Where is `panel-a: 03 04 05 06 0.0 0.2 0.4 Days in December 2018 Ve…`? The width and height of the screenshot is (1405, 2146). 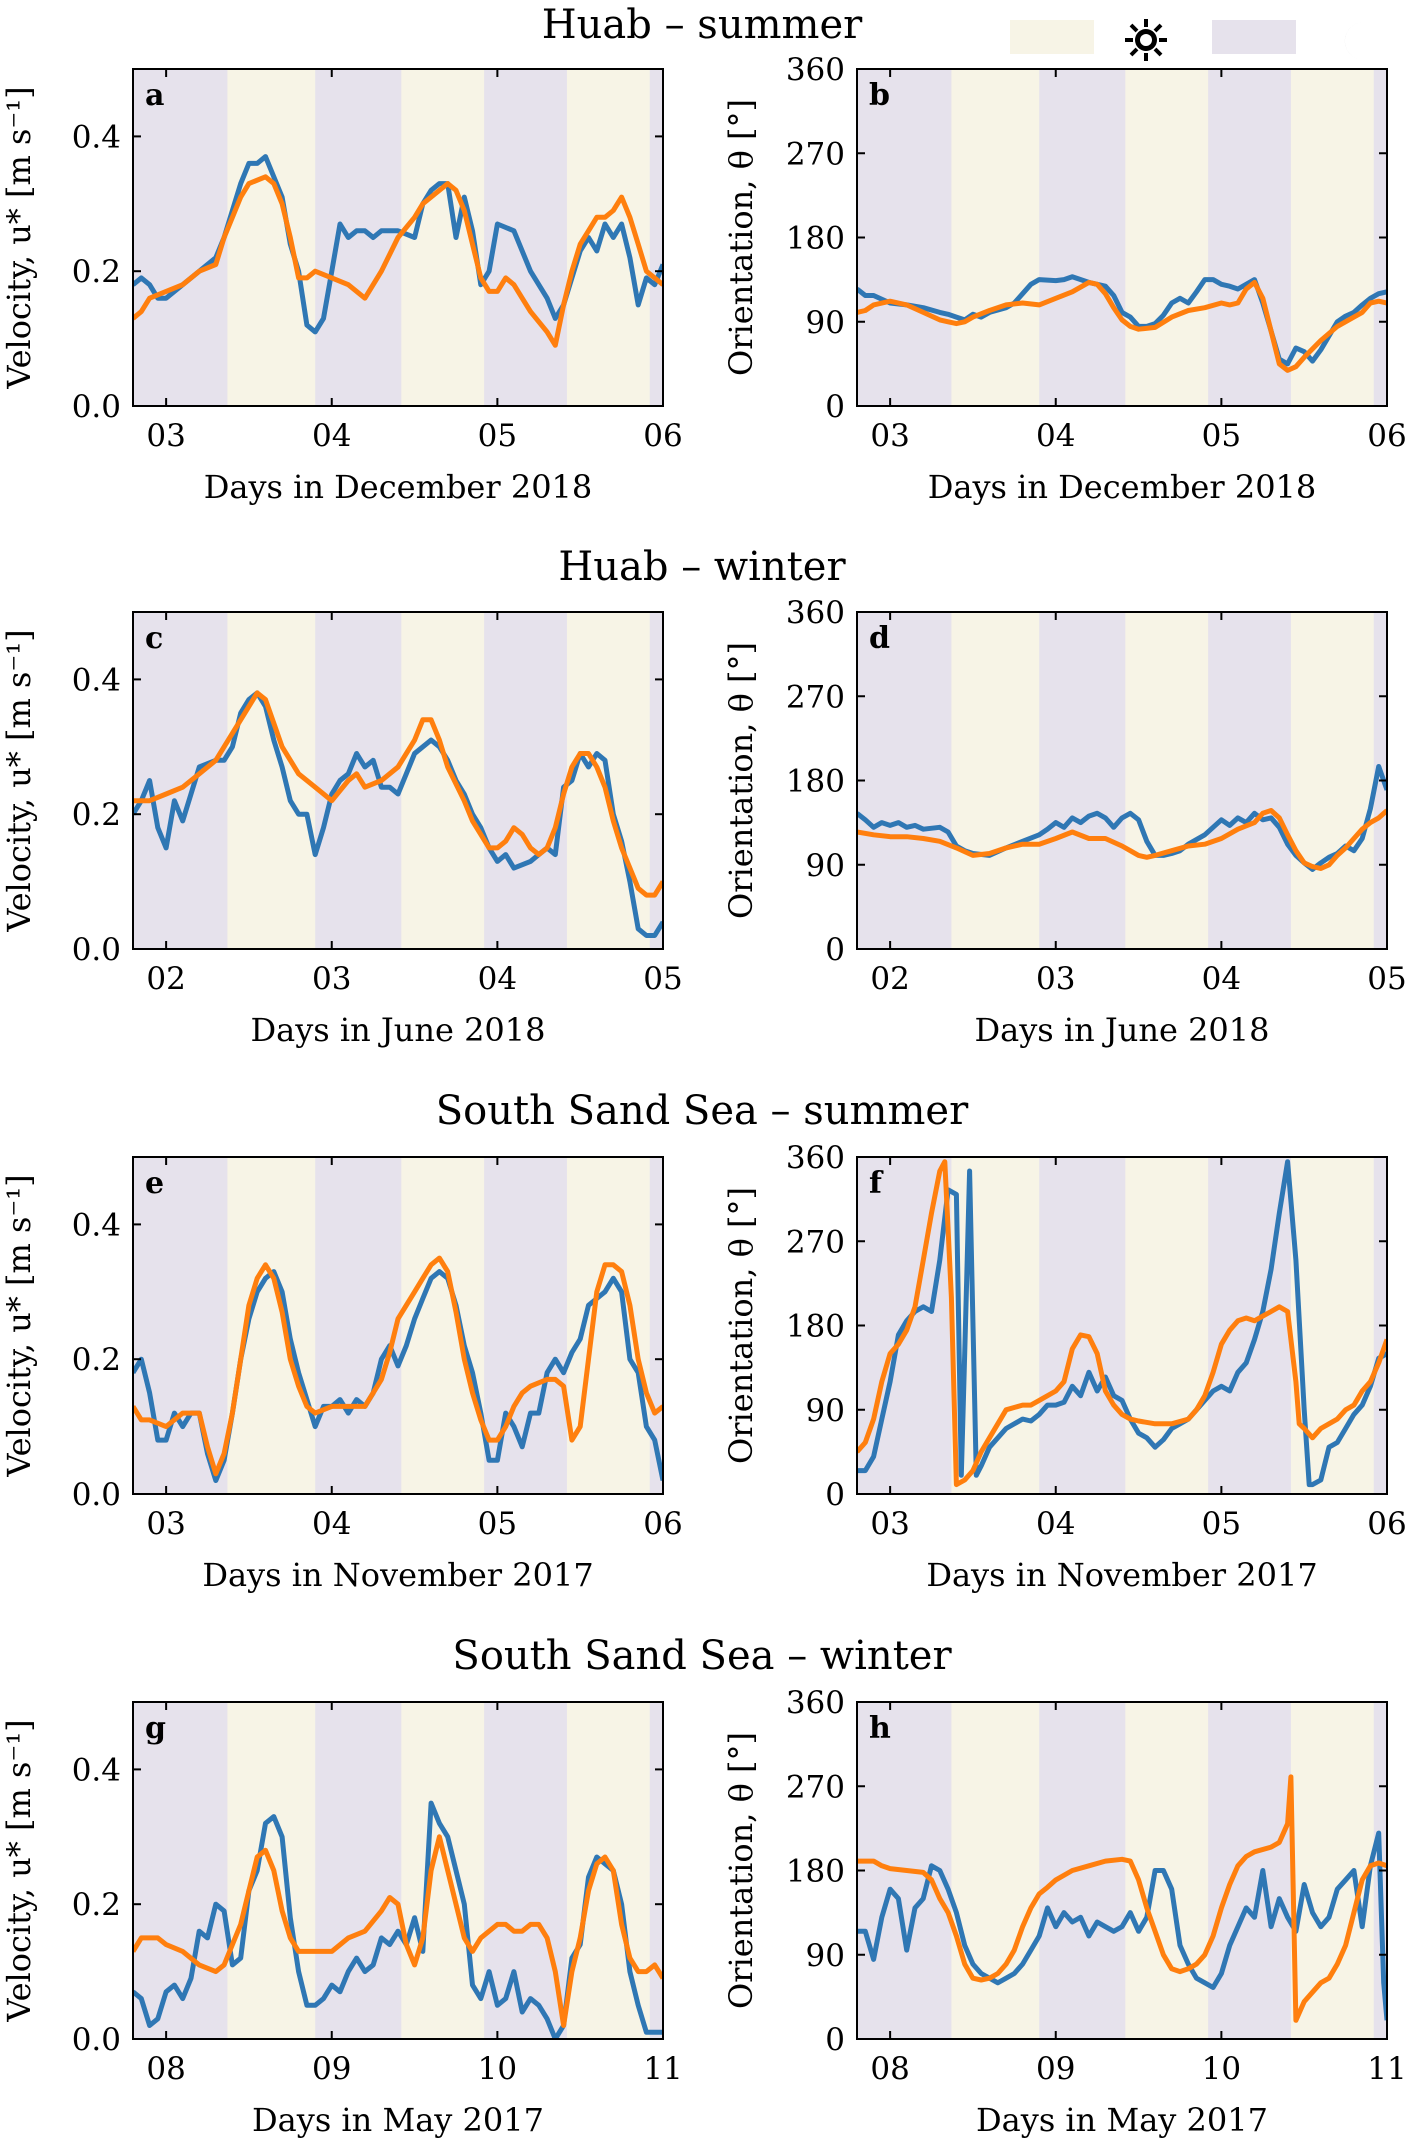
panel-a: 03 04 05 06 0.0 0.2 0.4 Days in December 2018 Ve… is located at coordinates (341, 287).